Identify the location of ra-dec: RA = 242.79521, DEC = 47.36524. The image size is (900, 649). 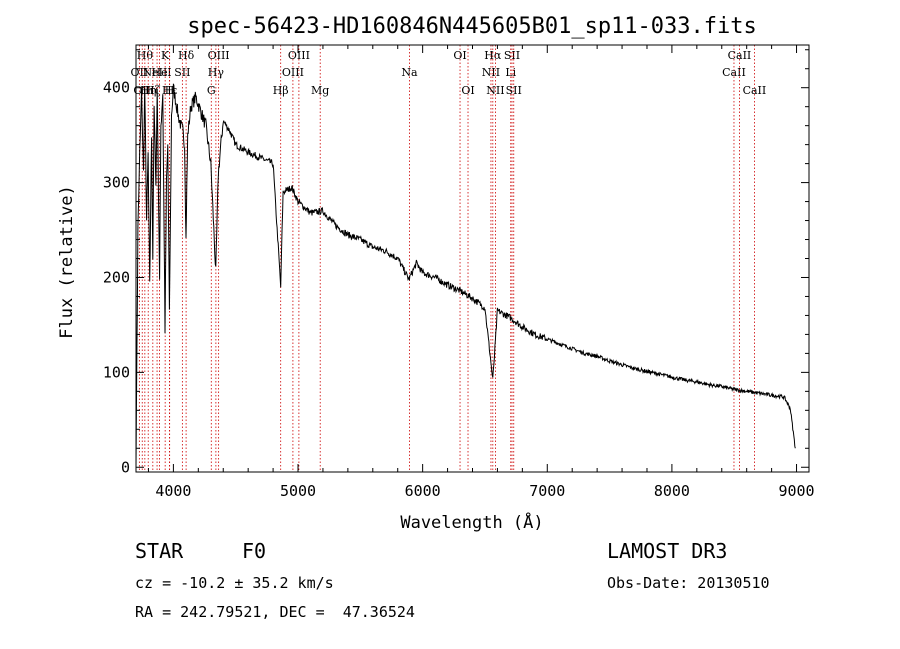
(275, 612).